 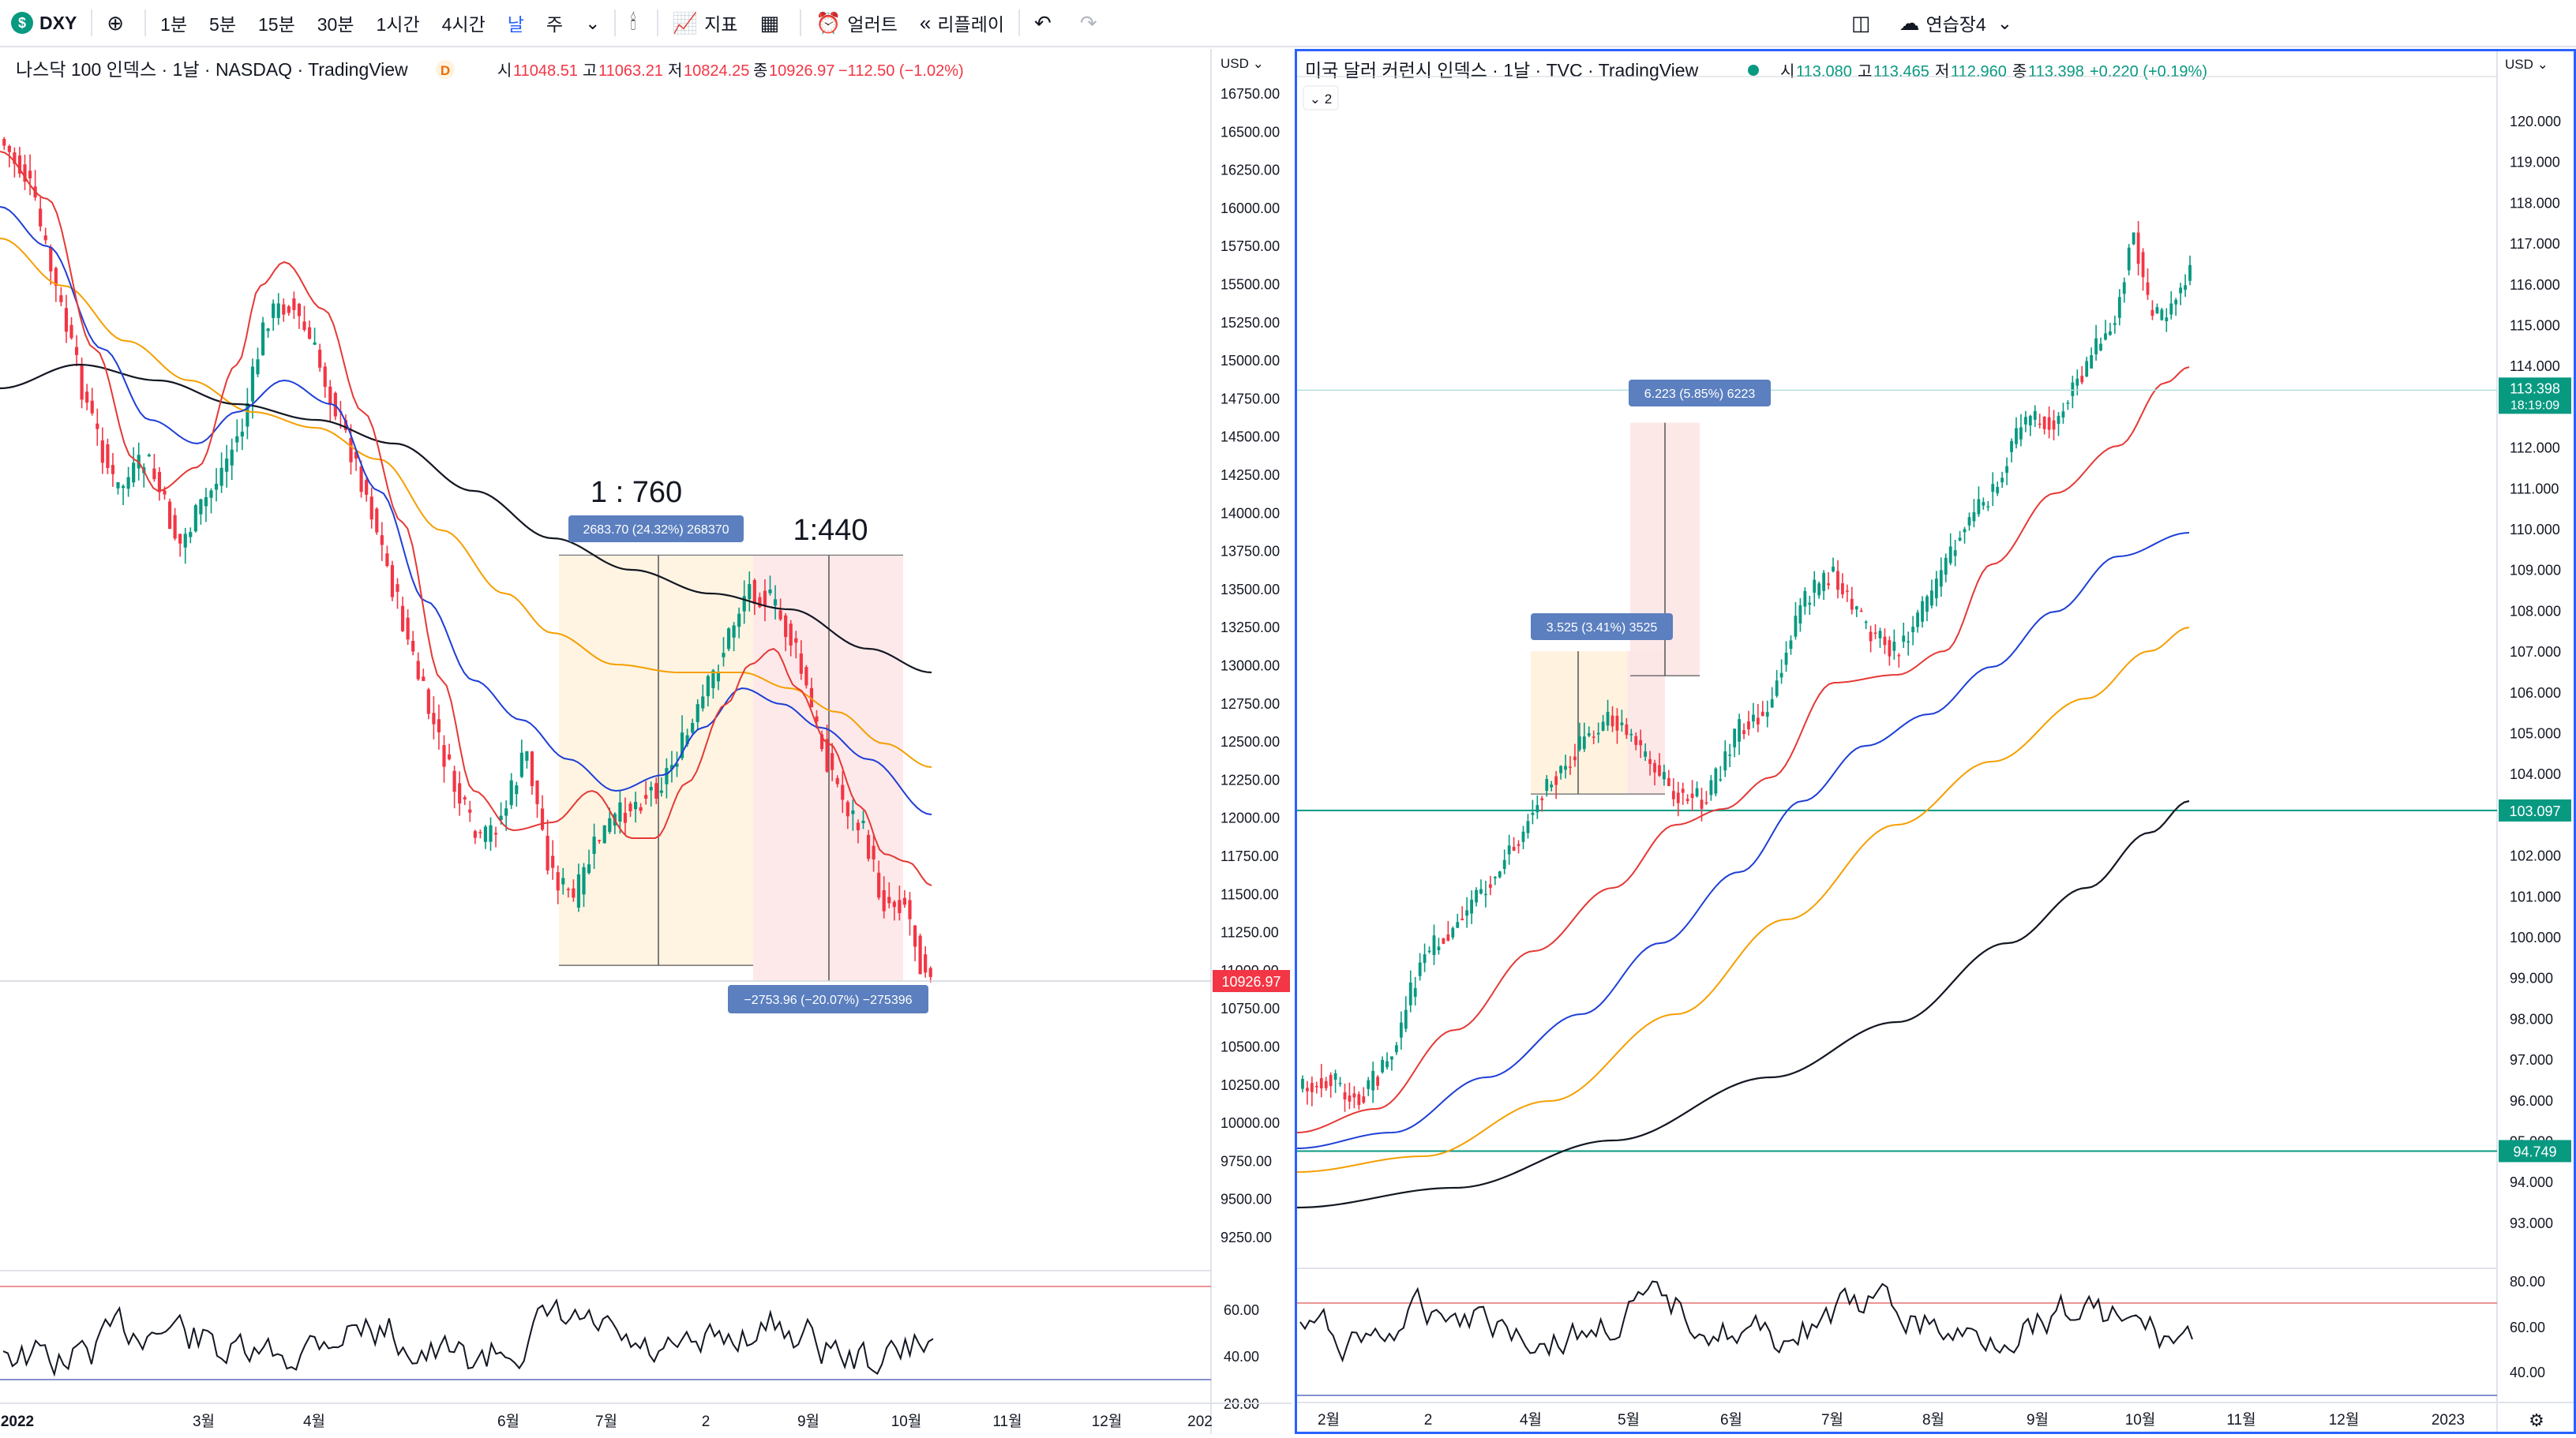 I want to click on undo-button: ↶, so click(x=1046, y=24).